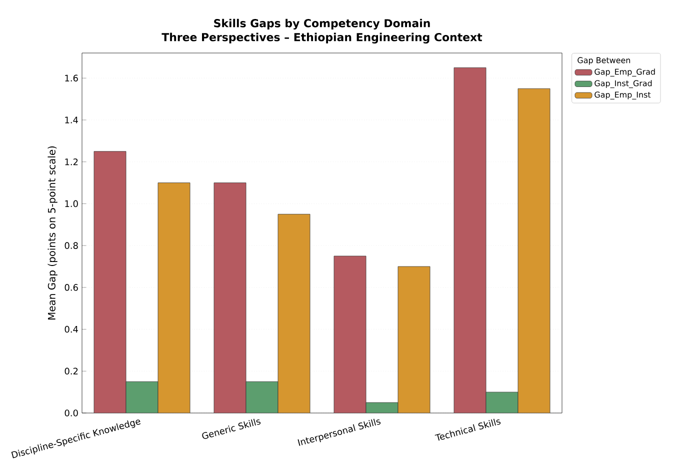 The width and height of the screenshot is (691, 469). Describe the element at coordinates (71, 78) in the screenshot. I see `y-tick-label: 1.6` at that location.